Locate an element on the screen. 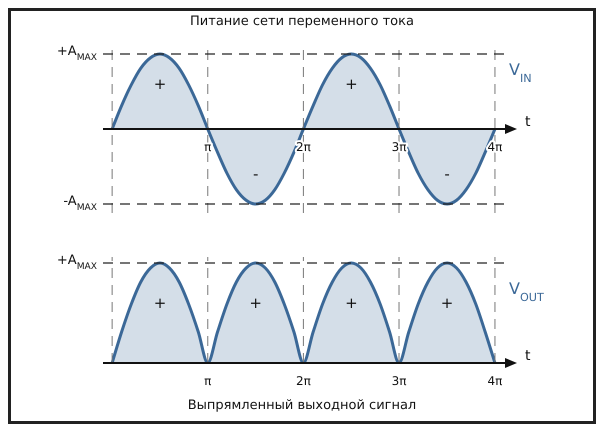 The width and height of the screenshot is (604, 432). chart-title: Питание сети переменного тока is located at coordinates (302, 22).